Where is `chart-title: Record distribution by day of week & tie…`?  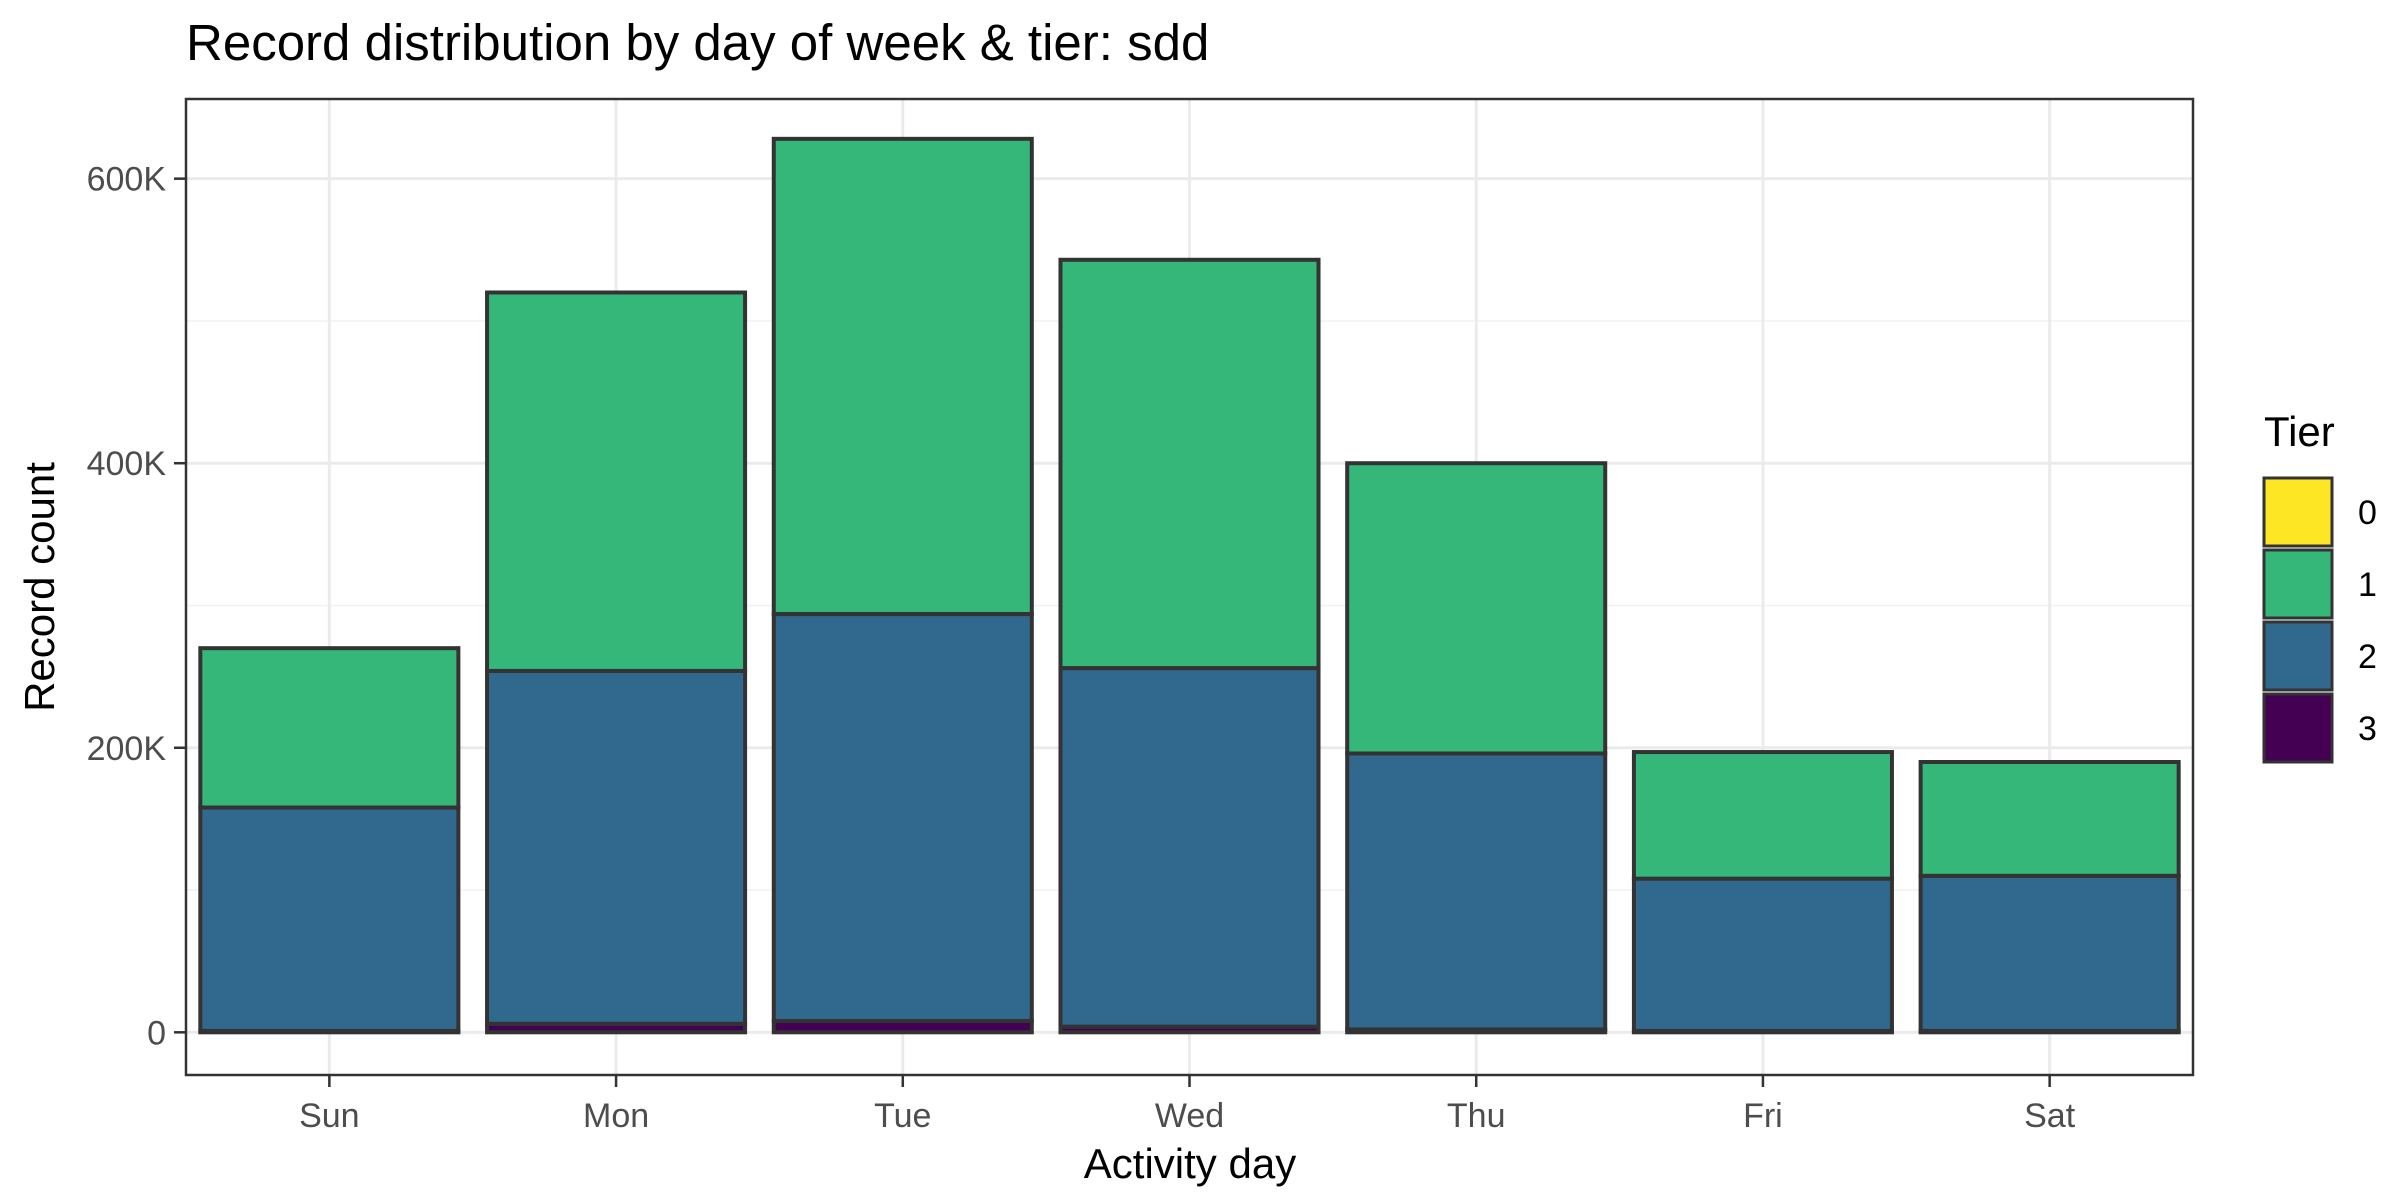 chart-title: Record distribution by day of week & tie… is located at coordinates (697, 42).